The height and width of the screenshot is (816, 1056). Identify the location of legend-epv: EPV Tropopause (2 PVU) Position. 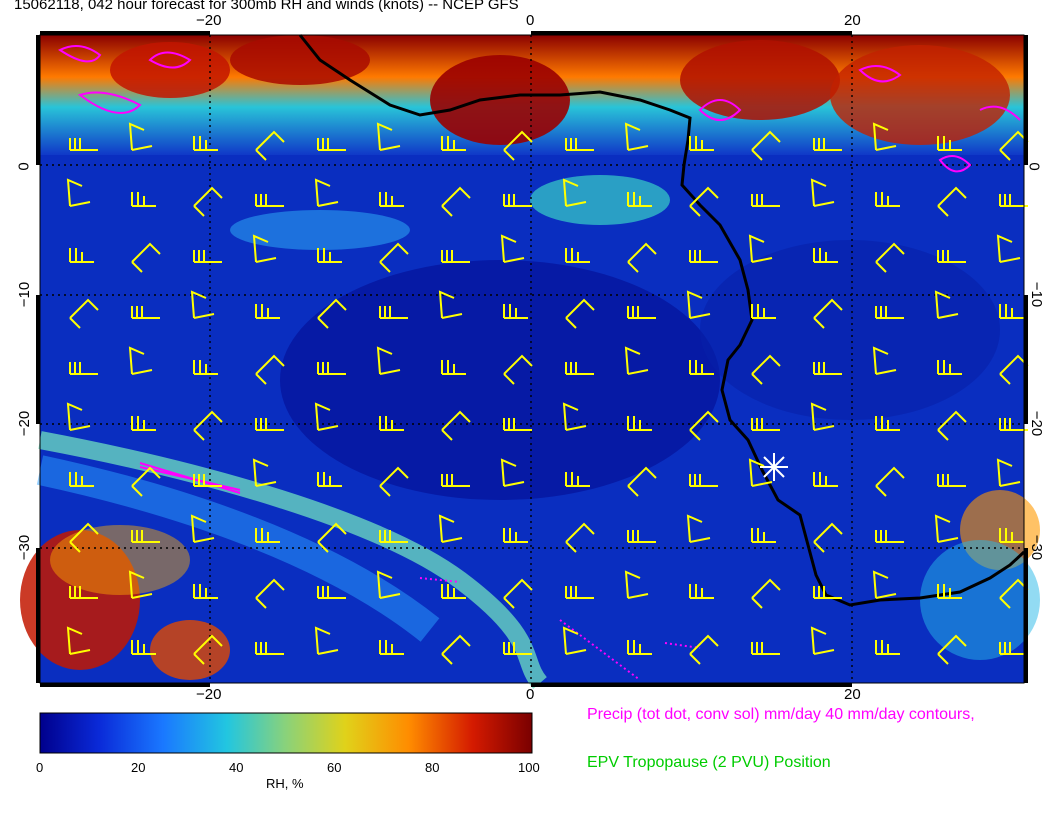
(709, 762).